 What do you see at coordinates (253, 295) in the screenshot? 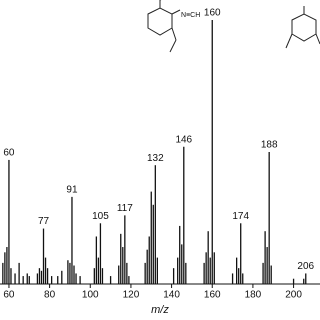
I see `x-tick-label: 180` at bounding box center [253, 295].